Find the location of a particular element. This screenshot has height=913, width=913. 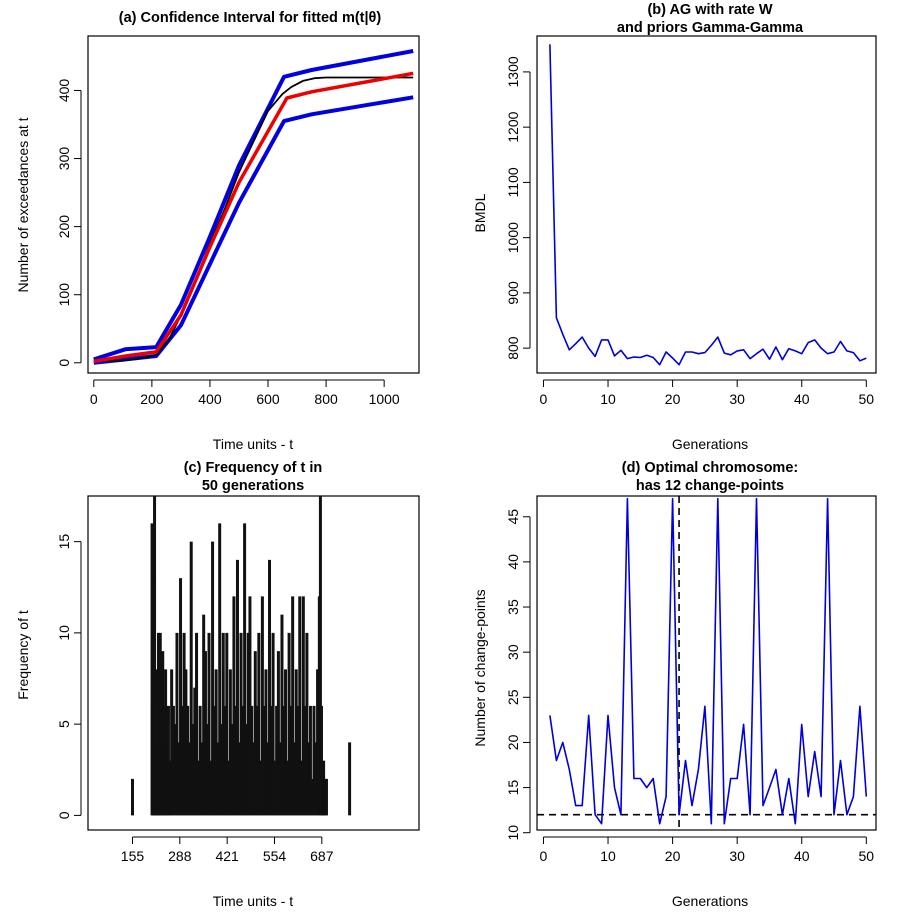

y-tick-label: 20 is located at coordinates (513, 742).